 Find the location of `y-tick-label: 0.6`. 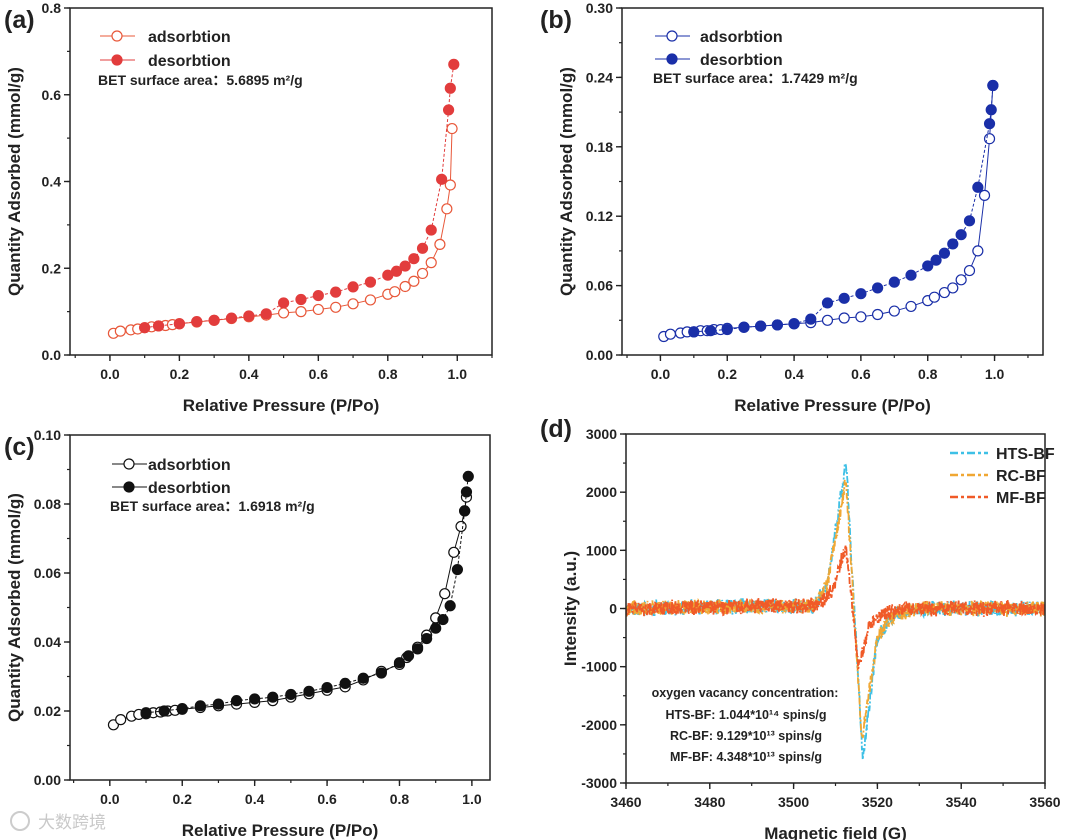

y-tick-label: 0.6 is located at coordinates (52, 95).